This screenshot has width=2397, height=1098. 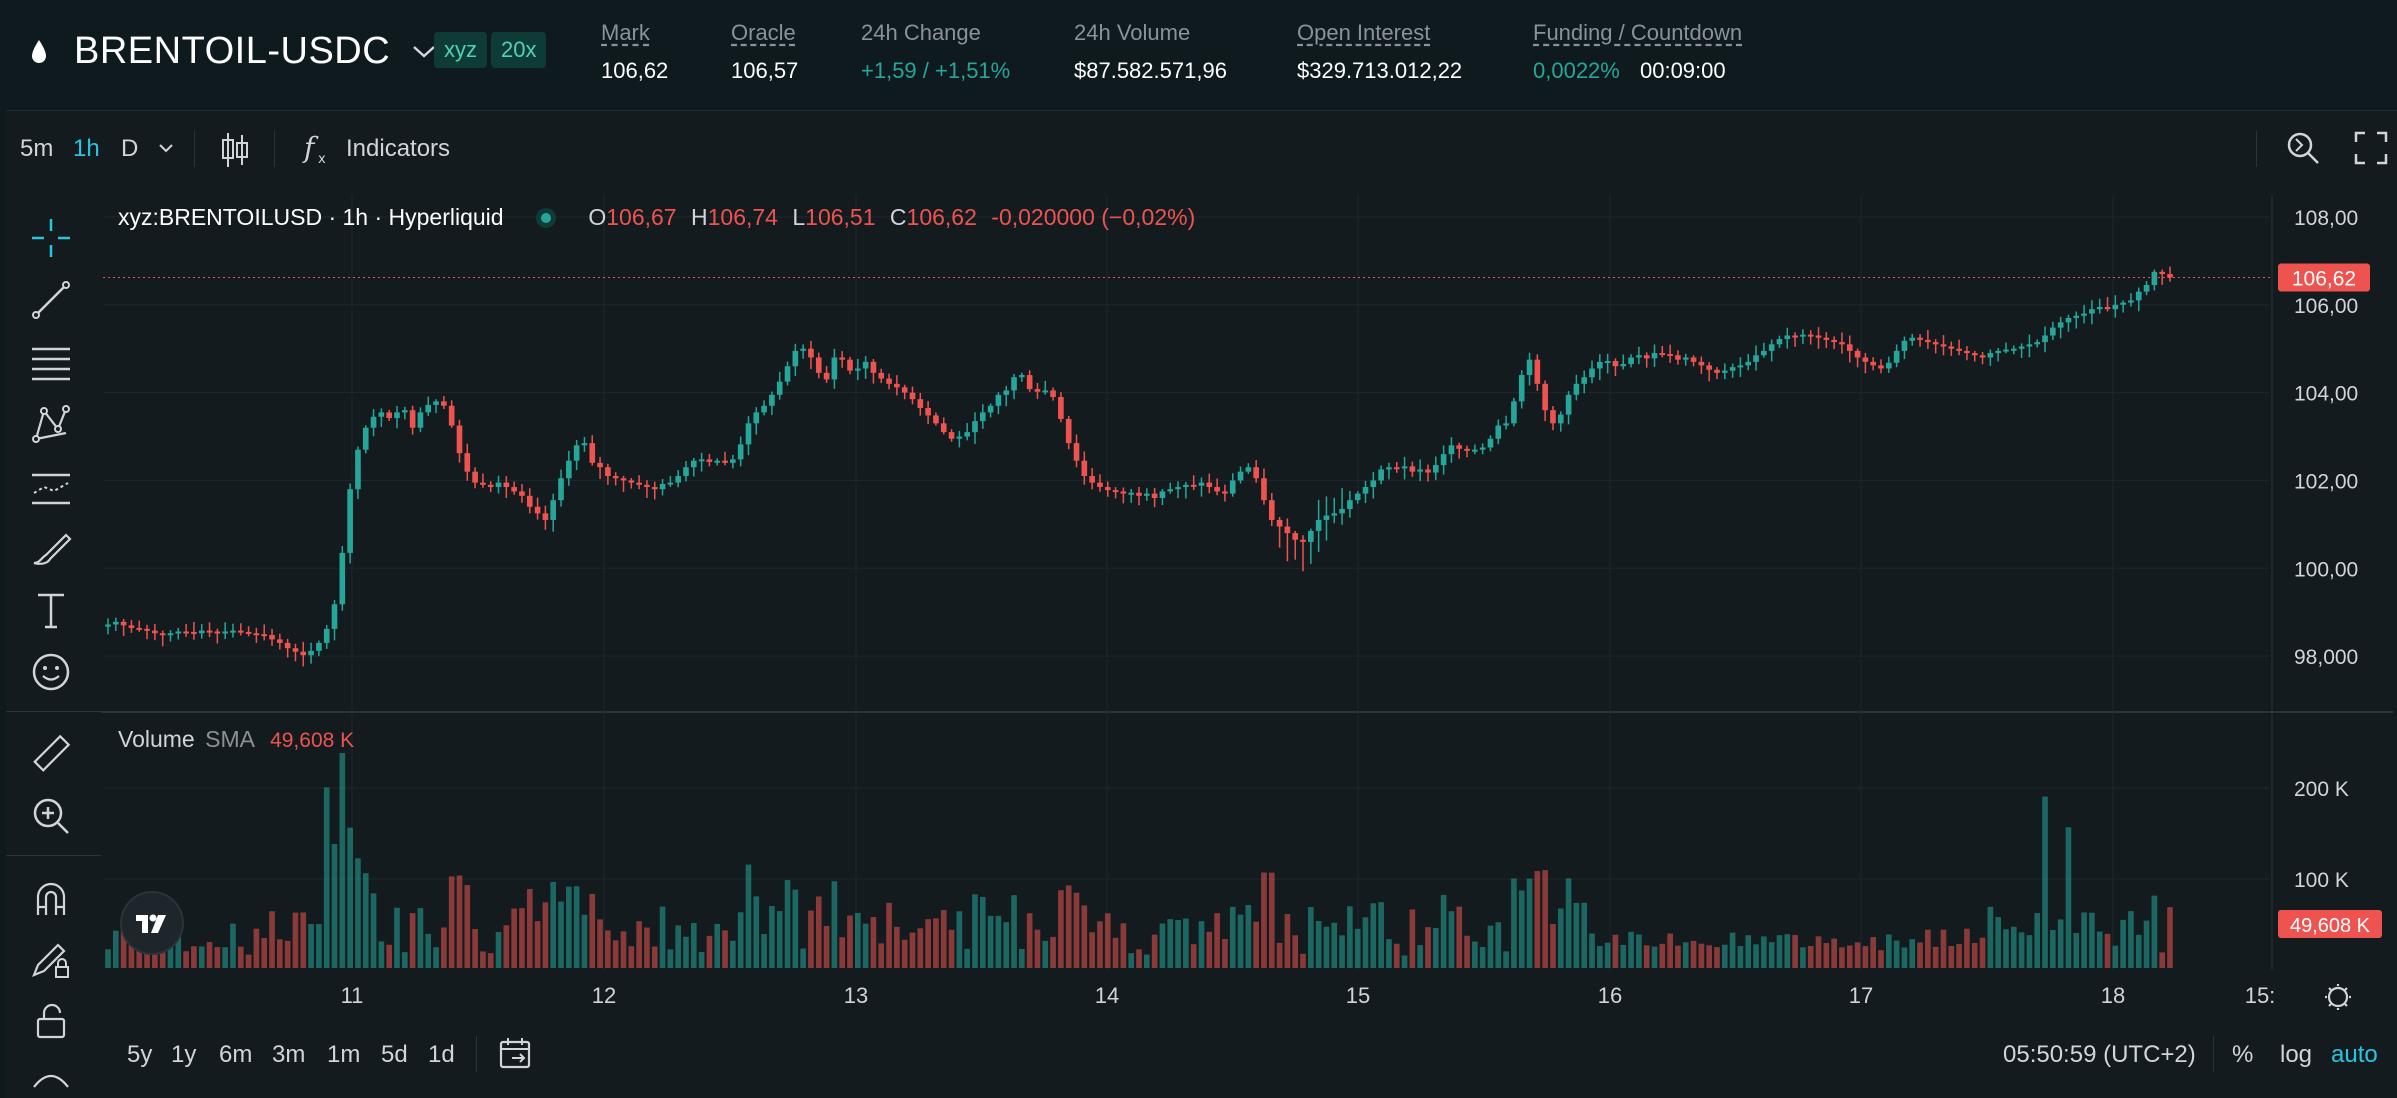 I want to click on candle-type-icon, so click(x=235, y=150).